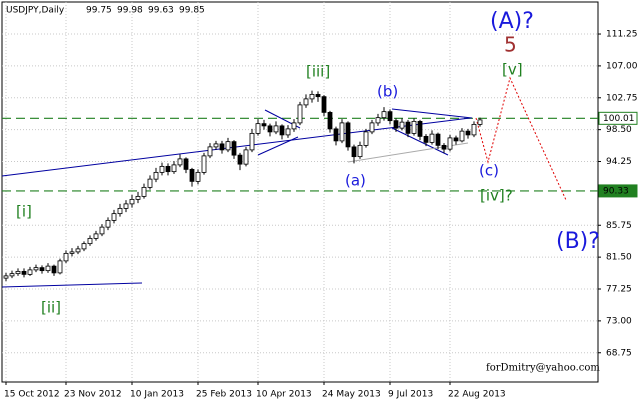 The width and height of the screenshot is (641, 404). What do you see at coordinates (622, 35) in the screenshot?
I see `y-tick-label: 111.25` at bounding box center [622, 35].